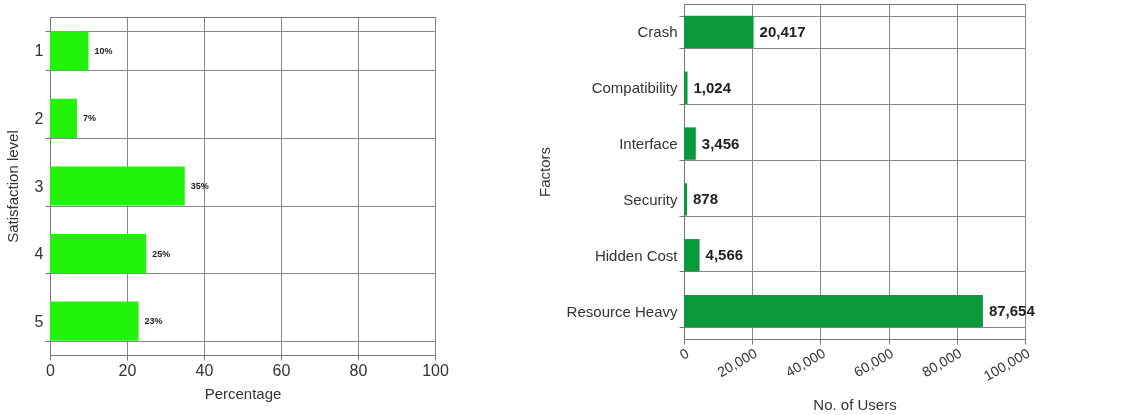  What do you see at coordinates (650, 199) in the screenshot?
I see `y-tick-label: Security` at bounding box center [650, 199].